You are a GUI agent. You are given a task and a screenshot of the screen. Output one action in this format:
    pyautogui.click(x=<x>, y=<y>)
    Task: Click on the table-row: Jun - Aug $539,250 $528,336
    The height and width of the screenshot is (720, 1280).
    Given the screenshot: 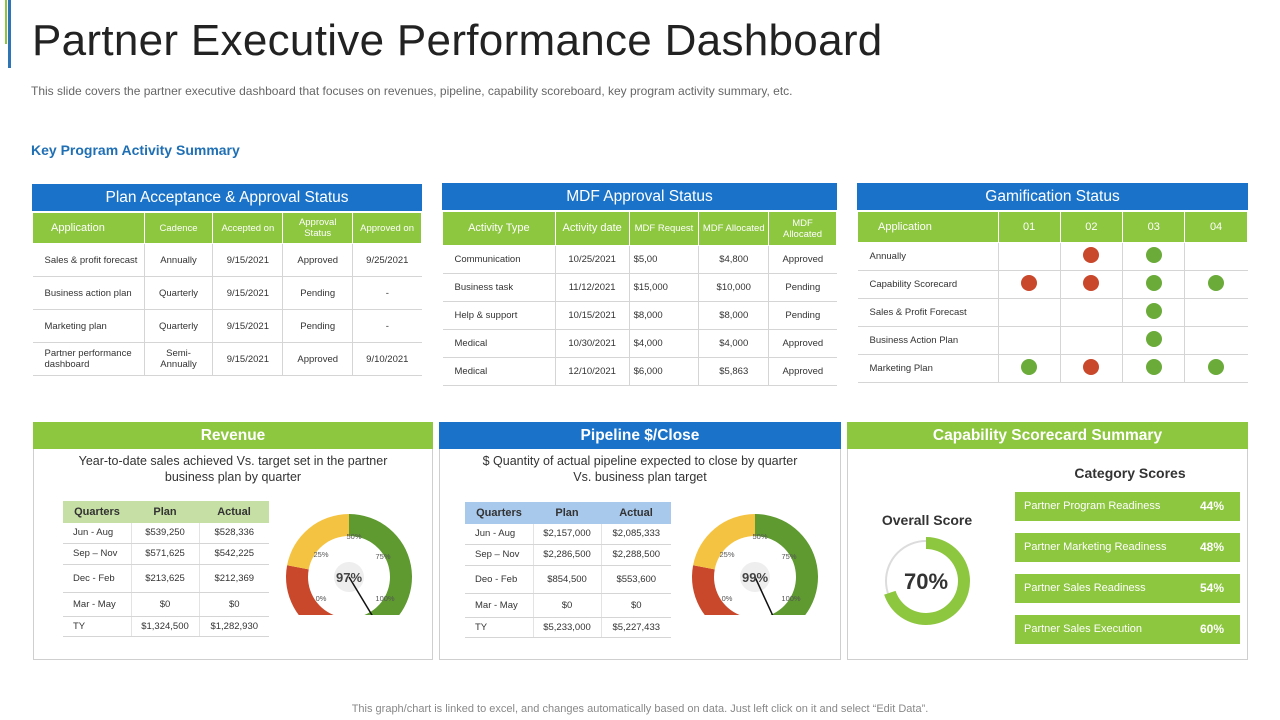 What is the action you would take?
    pyautogui.click(x=166, y=533)
    